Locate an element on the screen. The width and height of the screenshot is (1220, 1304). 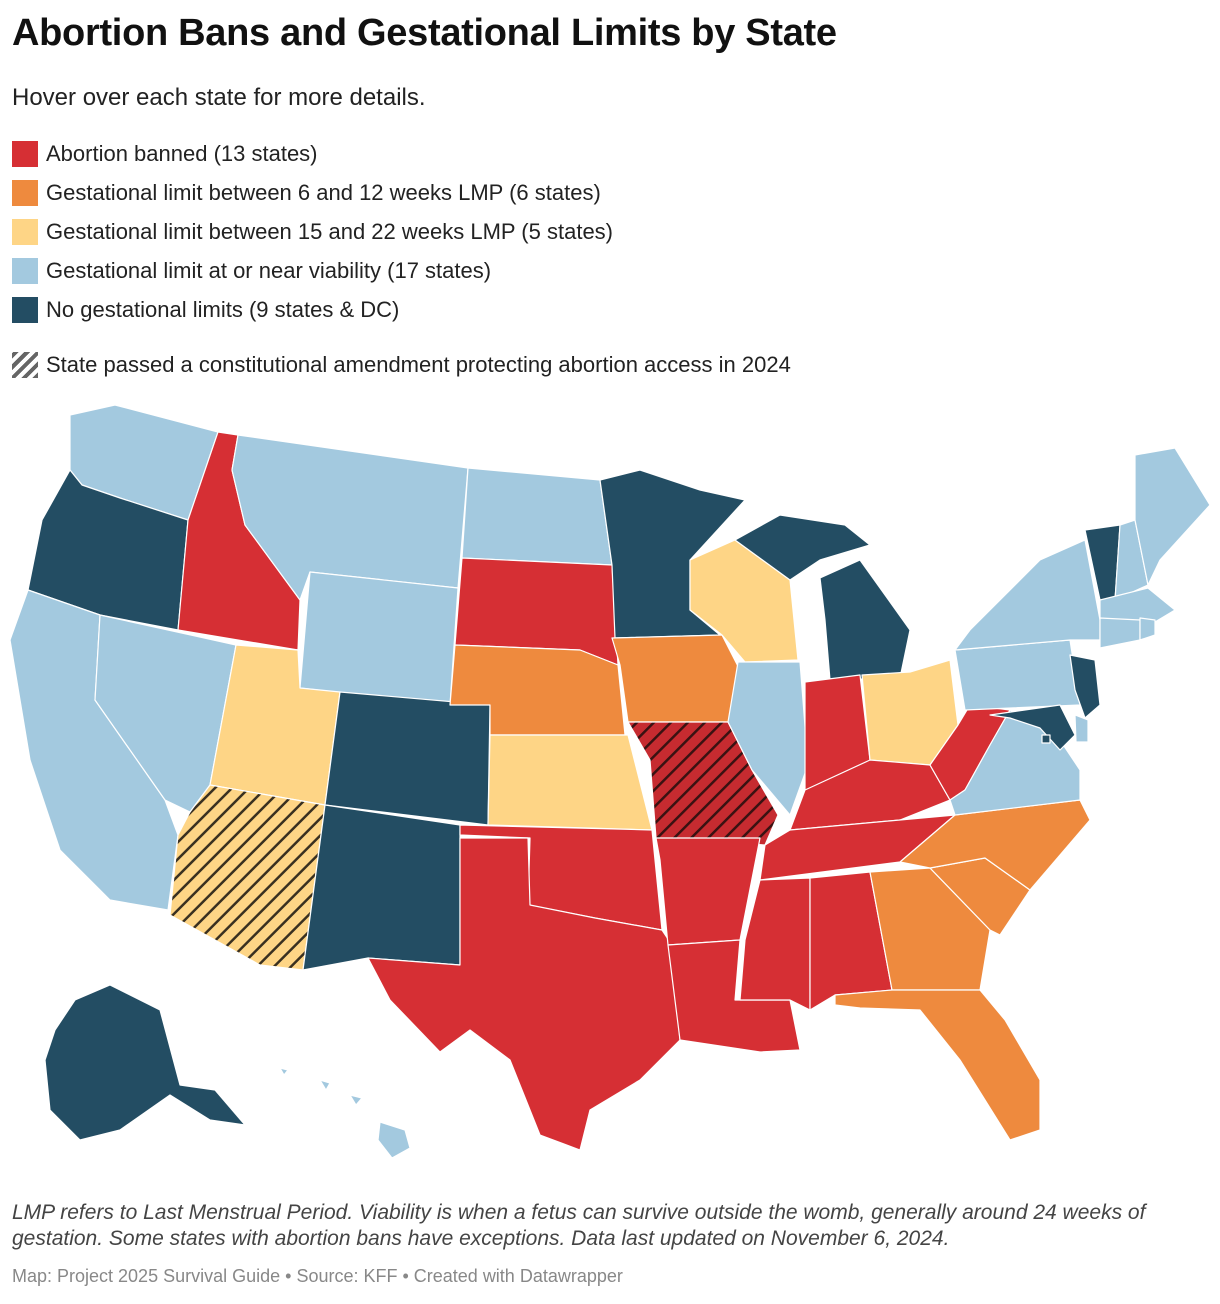
state-ny is located at coordinates (1027, 595).